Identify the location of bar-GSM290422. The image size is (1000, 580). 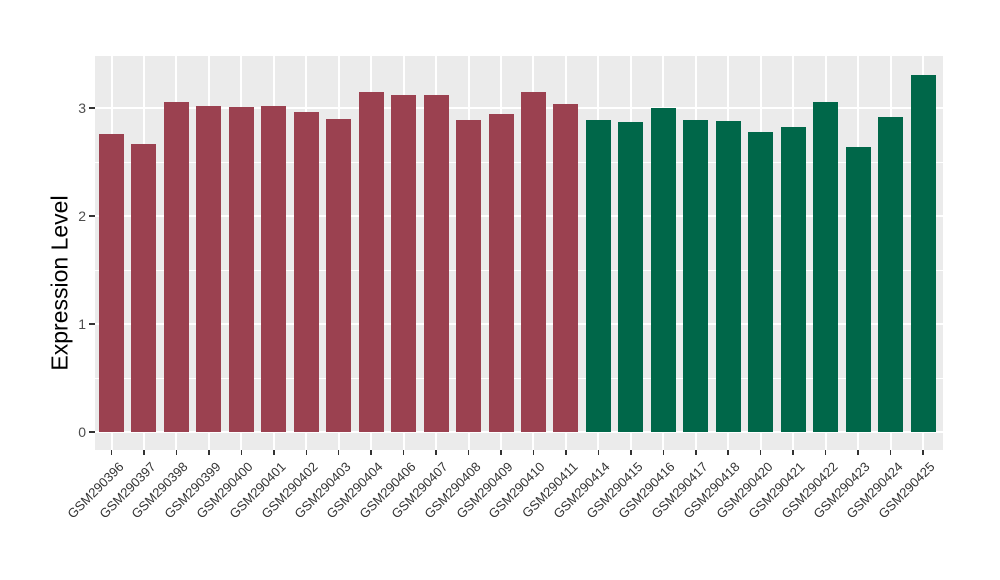
(826, 266).